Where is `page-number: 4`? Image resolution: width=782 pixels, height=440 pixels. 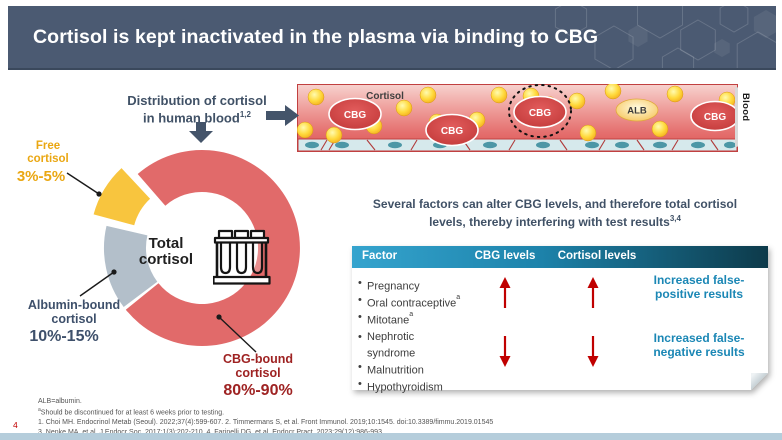 page-number: 4 is located at coordinates (15, 425).